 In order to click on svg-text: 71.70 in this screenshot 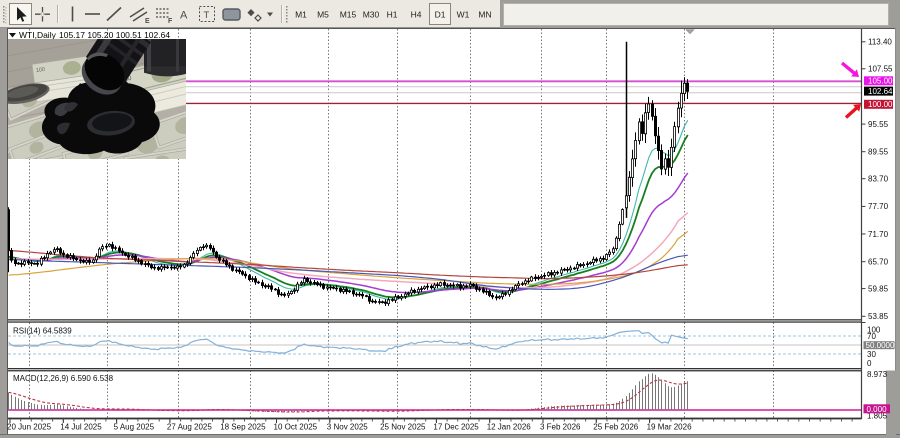, I will do `click(878, 234)`.